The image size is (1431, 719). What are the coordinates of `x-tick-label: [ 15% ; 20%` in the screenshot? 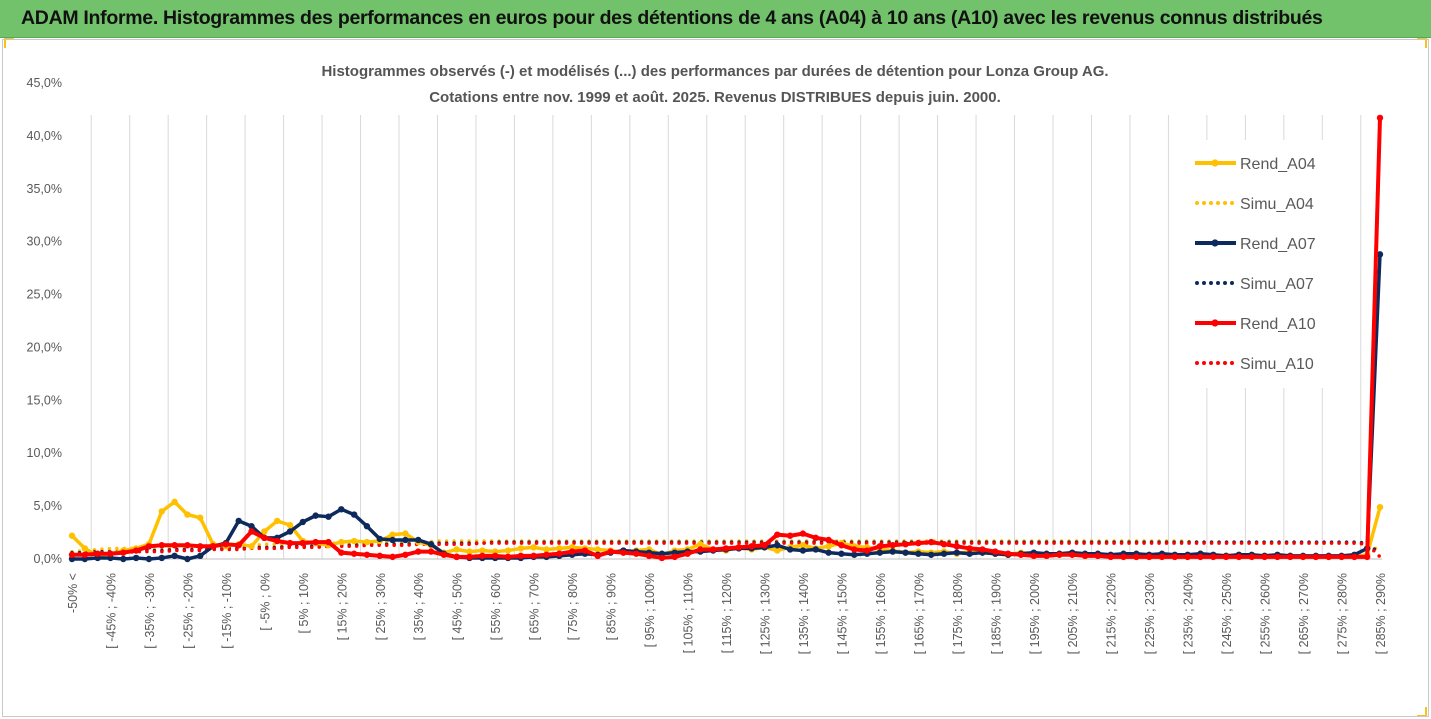 It's located at (342, 606).